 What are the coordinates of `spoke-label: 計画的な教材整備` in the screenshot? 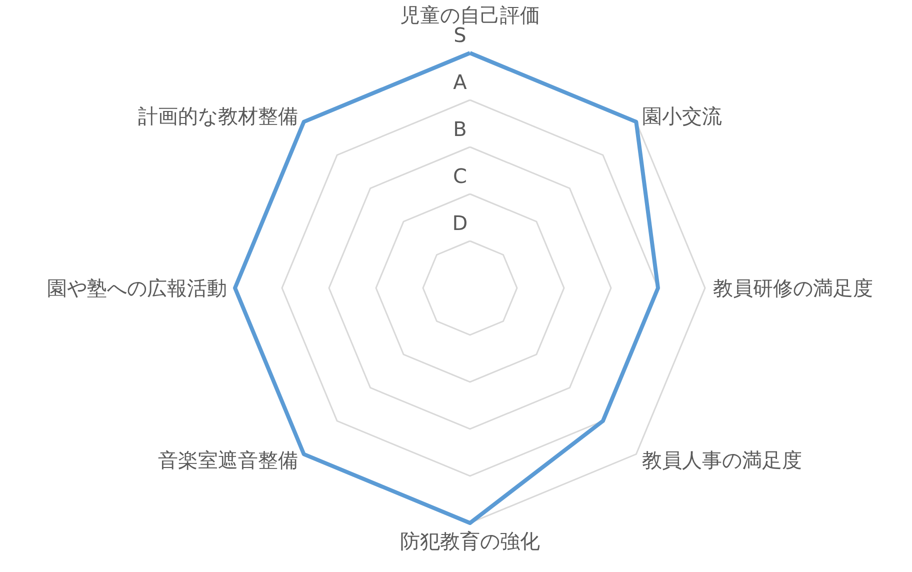 It's located at (218, 116).